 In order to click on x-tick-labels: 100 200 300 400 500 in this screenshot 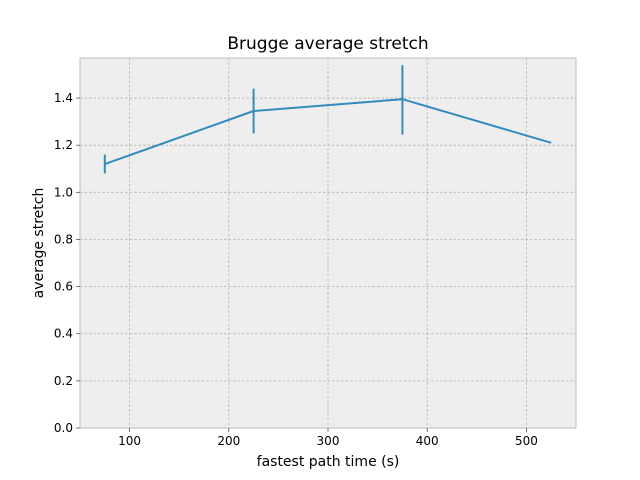, I will do `click(328, 438)`.